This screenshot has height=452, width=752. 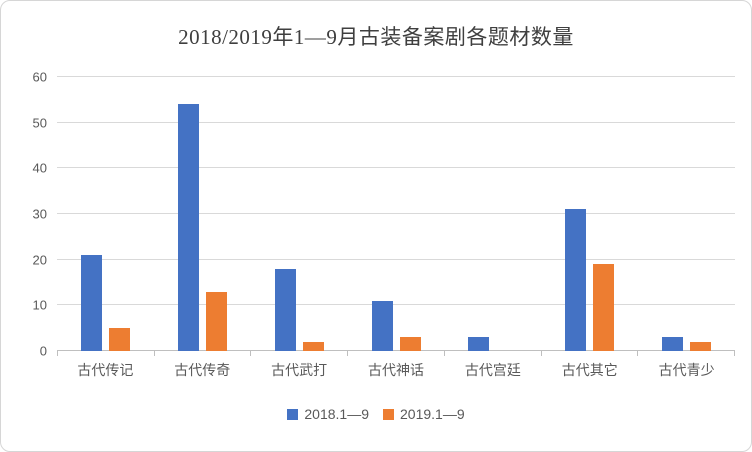 I want to click on y-axis-tick-label: 10, so click(x=39, y=305).